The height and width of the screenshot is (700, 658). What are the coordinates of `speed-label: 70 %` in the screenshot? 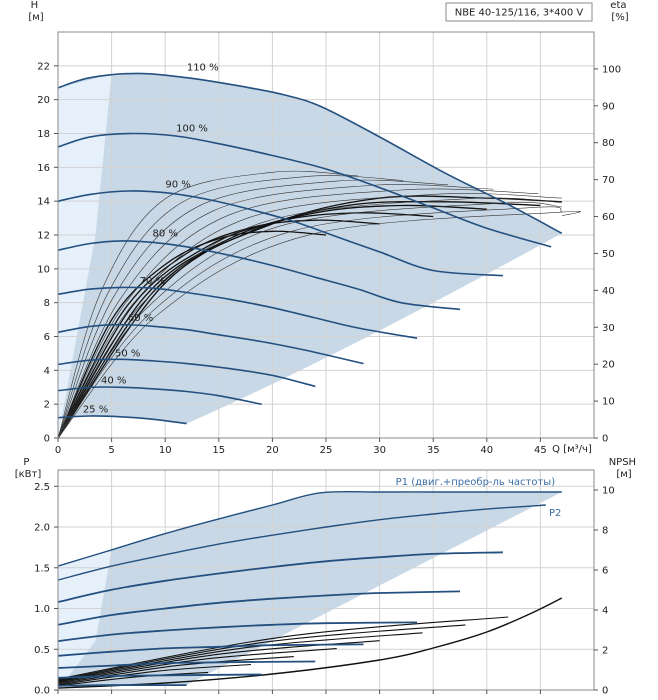 It's located at (152, 281).